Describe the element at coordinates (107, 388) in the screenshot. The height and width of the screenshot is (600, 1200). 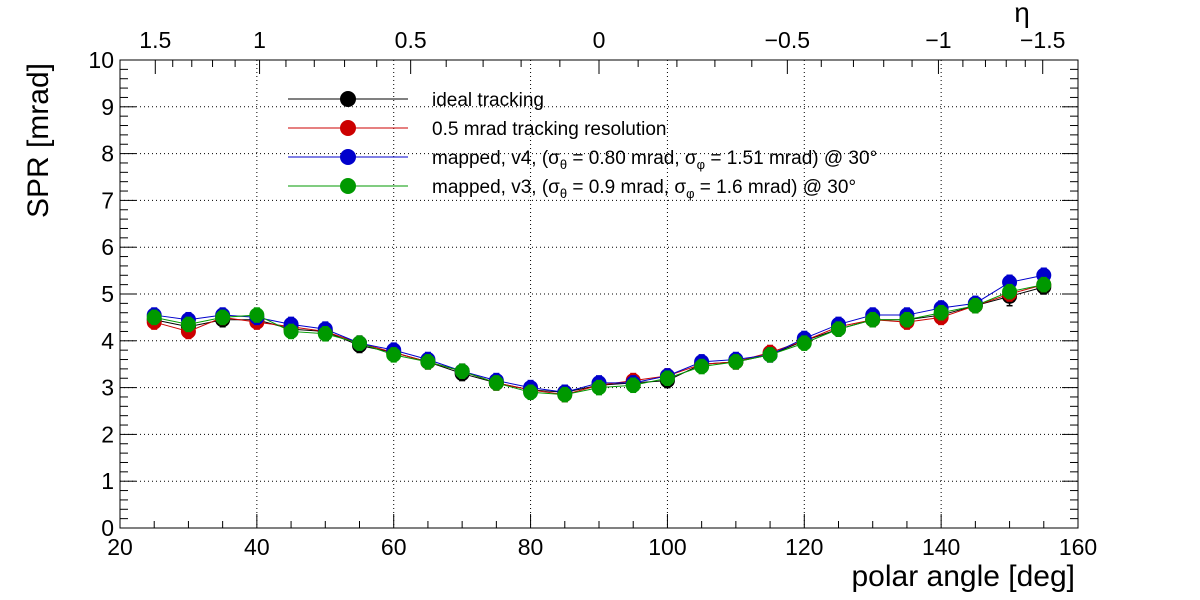
I see `y-tick-label: 3` at that location.